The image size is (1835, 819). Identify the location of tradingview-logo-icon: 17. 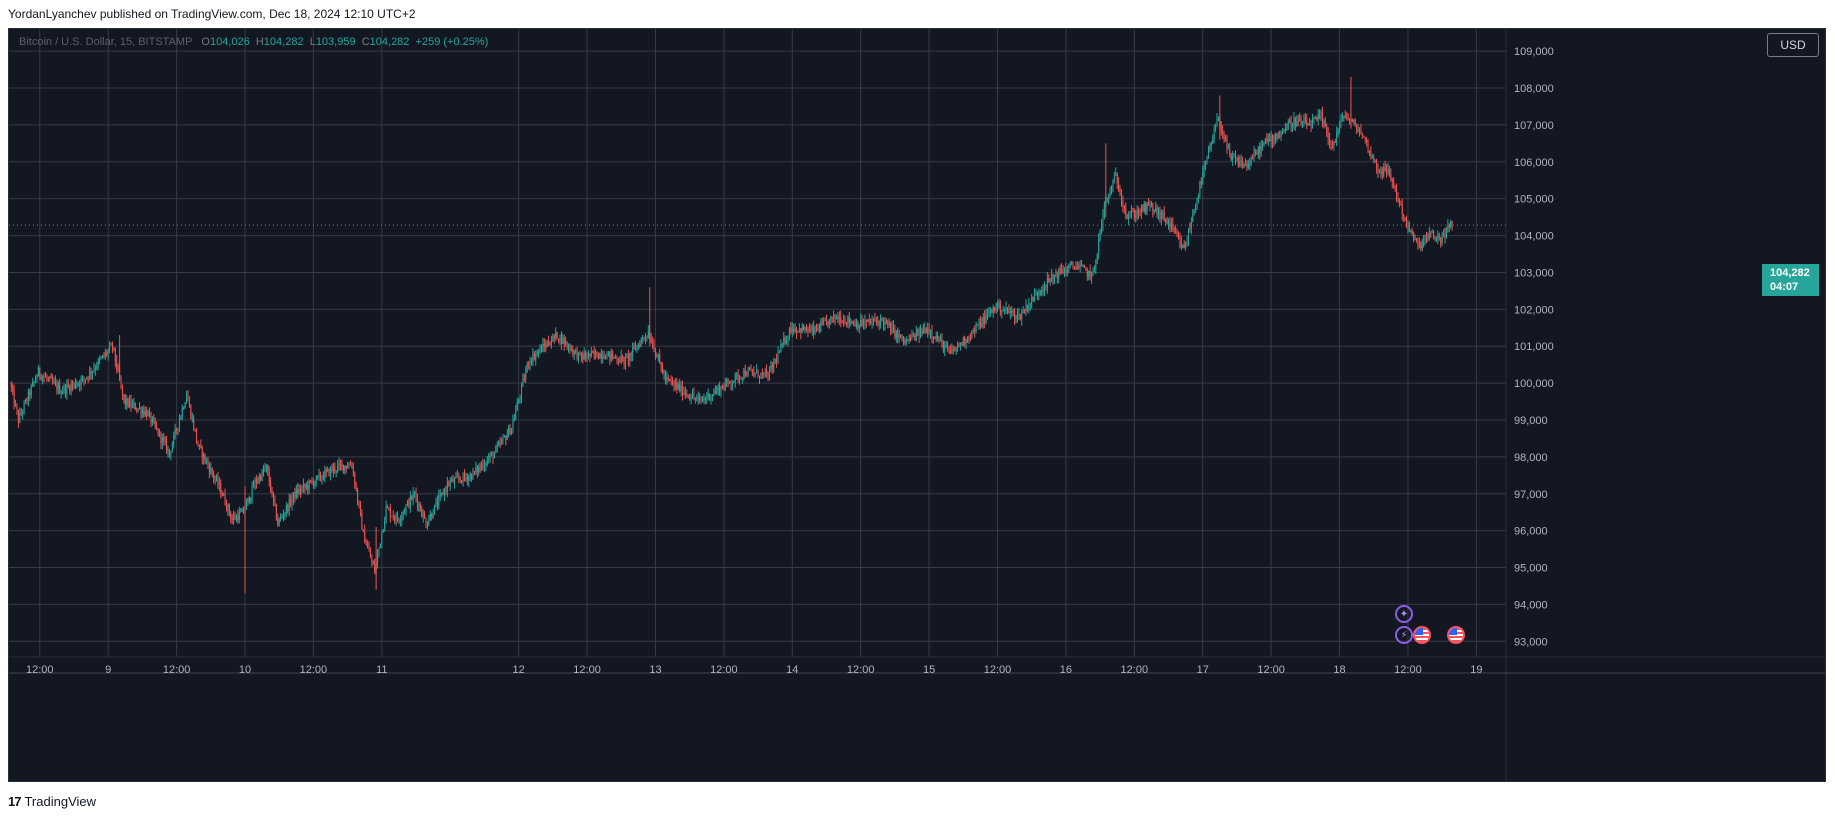
(15, 801).